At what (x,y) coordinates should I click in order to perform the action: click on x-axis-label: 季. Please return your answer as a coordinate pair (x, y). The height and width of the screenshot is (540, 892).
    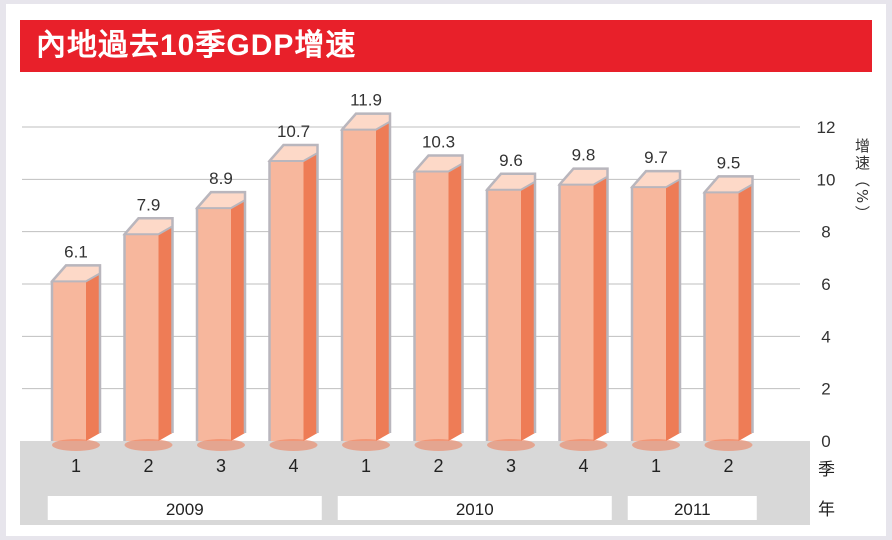
    Looking at the image, I should click on (826, 470).